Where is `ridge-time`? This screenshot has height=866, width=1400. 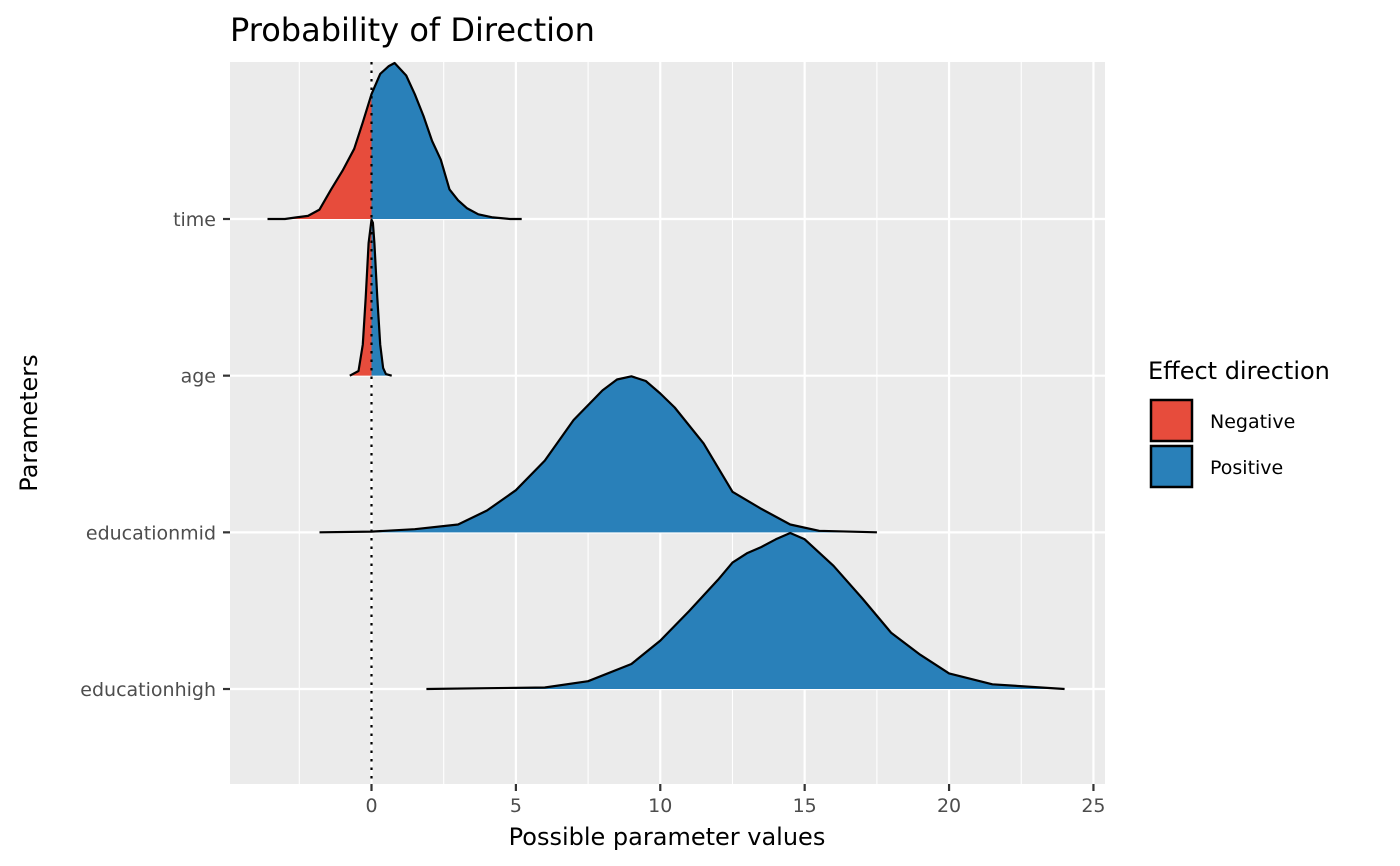
ridge-time is located at coordinates (394, 141).